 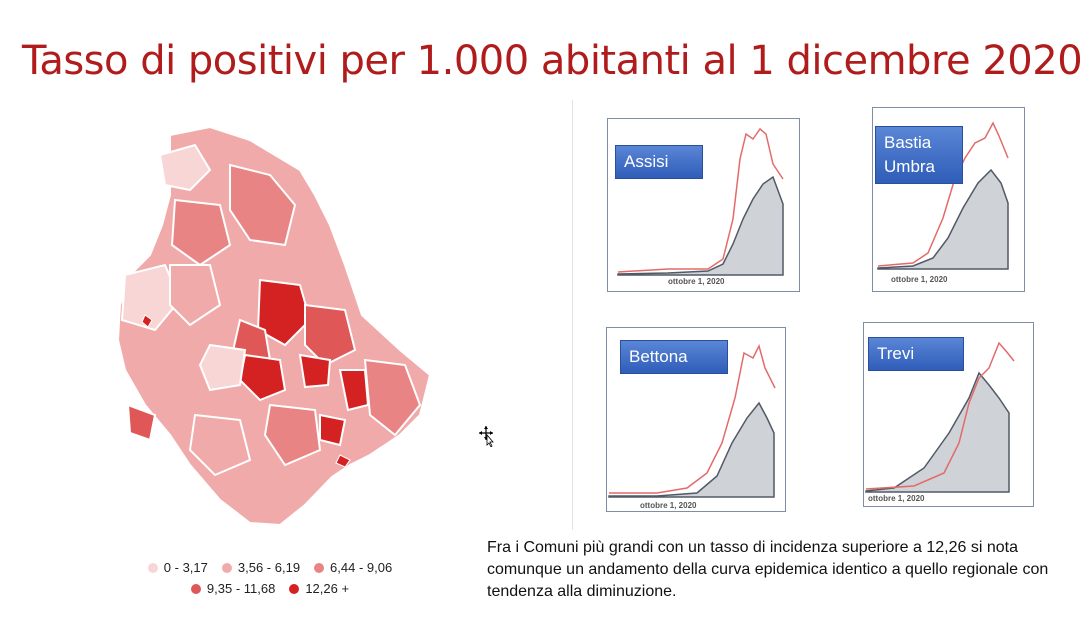 What do you see at coordinates (572, 315) in the screenshot?
I see `slide-divider` at bounding box center [572, 315].